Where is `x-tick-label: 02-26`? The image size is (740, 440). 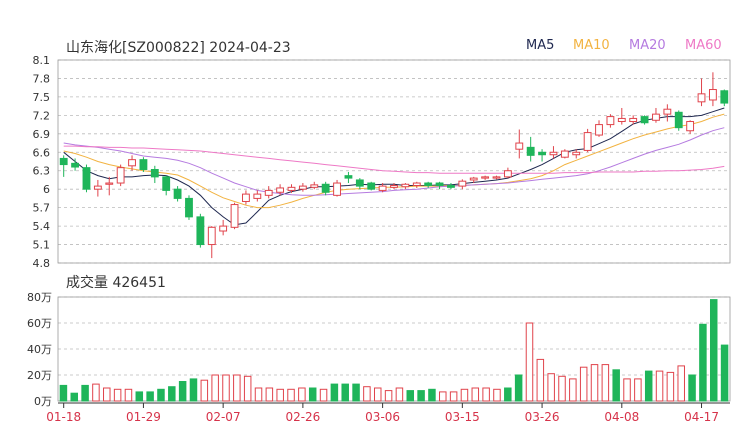
x-tick-label: 02-26 is located at coordinates (302, 417).